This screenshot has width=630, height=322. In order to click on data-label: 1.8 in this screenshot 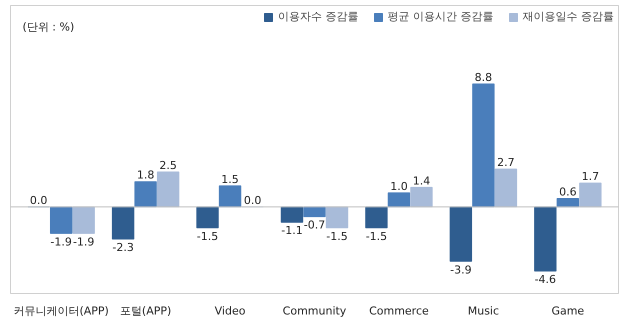, I will do `click(145, 175)`.